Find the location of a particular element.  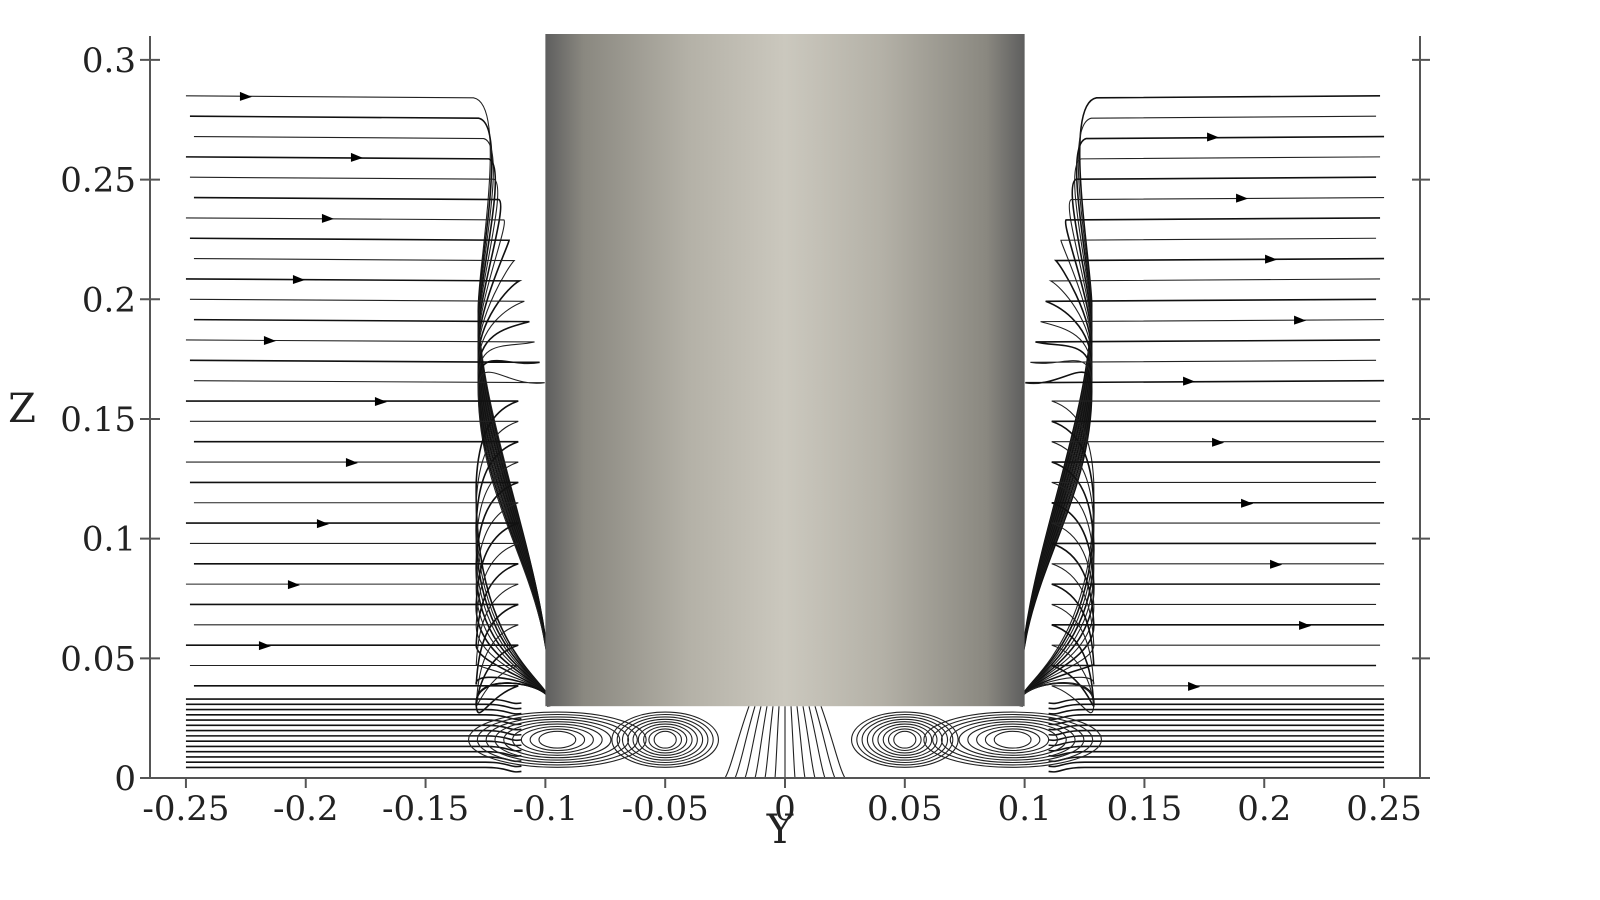

y-axis-title: Y is located at coordinates (780, 830).